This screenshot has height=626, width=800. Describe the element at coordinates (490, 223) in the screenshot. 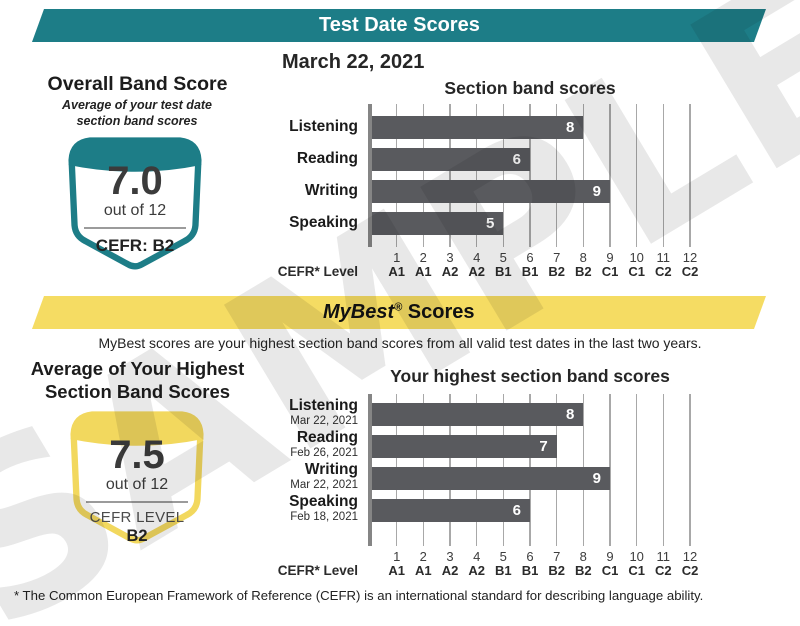

I see `bar-value-speaking: 5` at that location.